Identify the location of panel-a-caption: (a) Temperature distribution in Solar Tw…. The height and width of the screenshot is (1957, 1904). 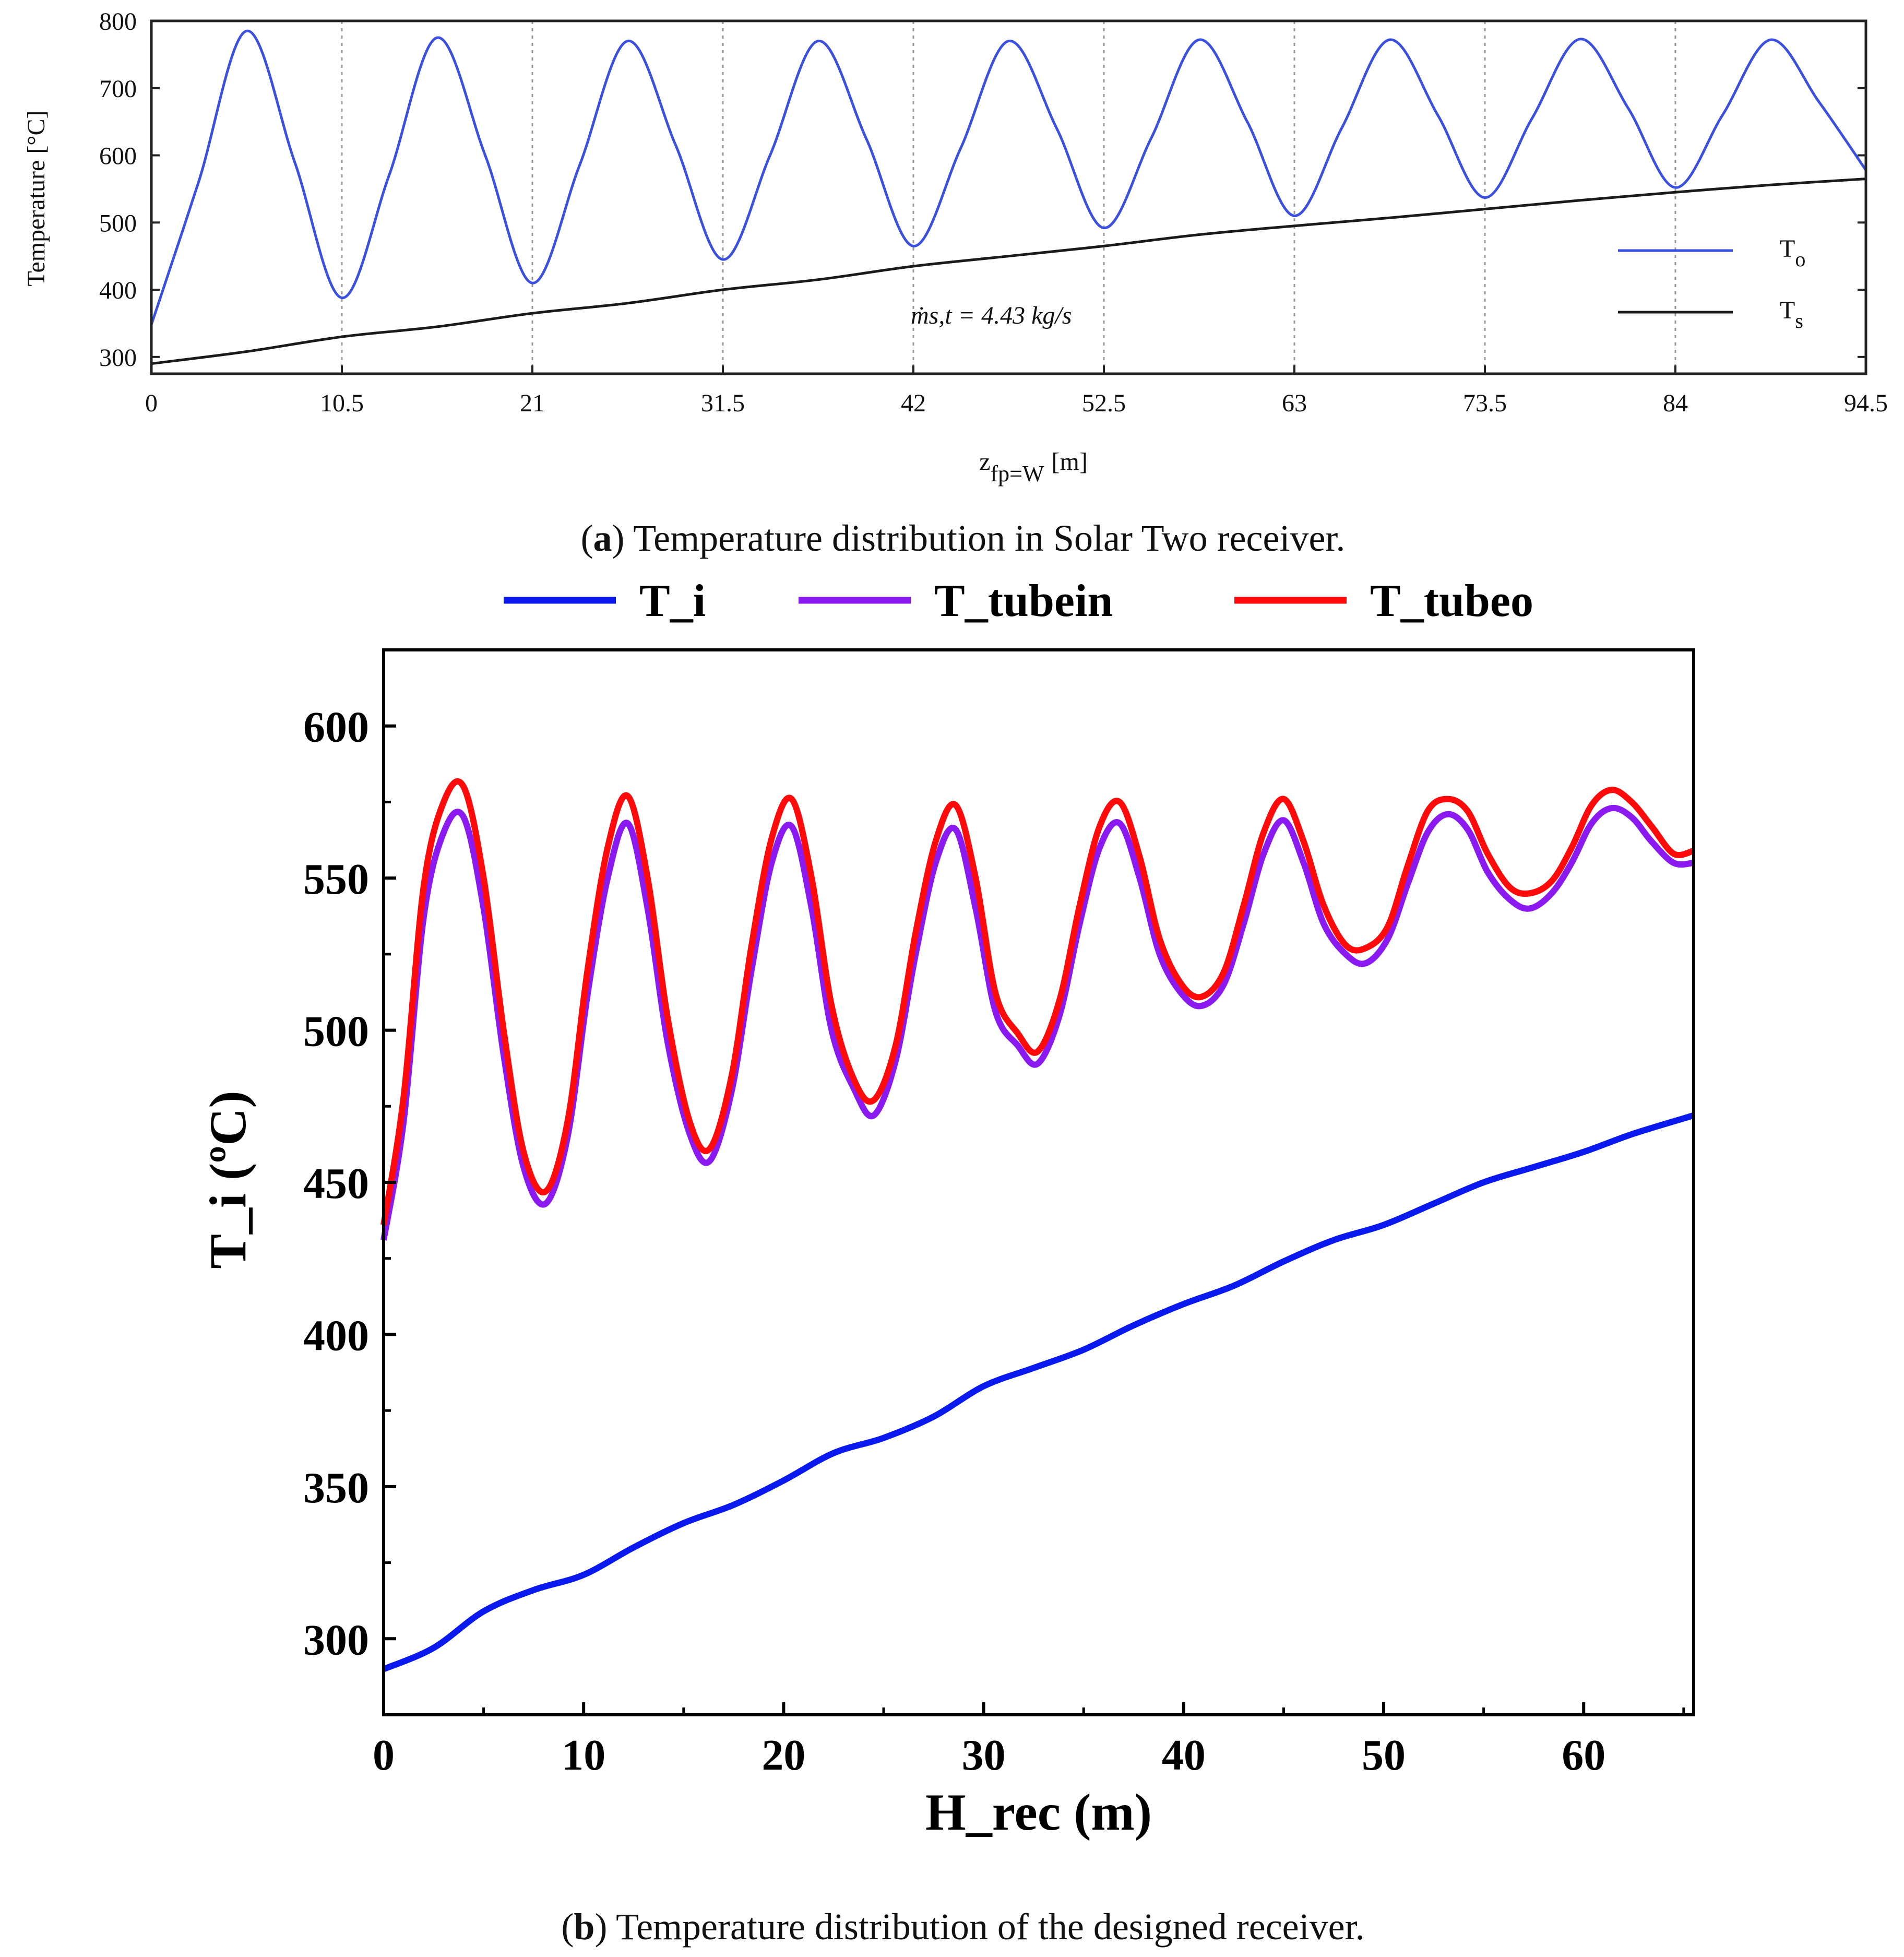
(963, 538).